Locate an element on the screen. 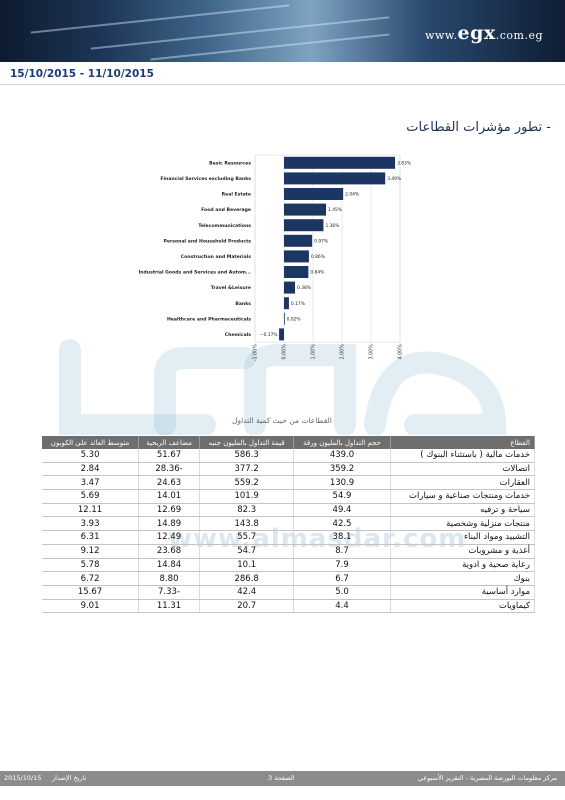  cell-dividend-yield: 6.31 is located at coordinates (91, 537).